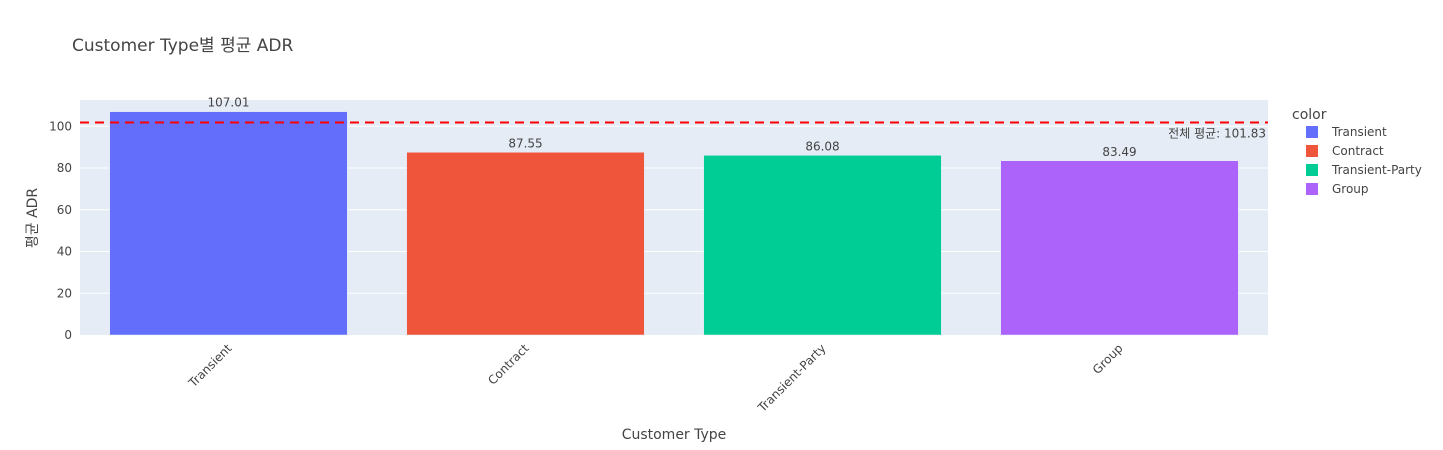  I want to click on x-axis-title: Customer Type, so click(674, 435).